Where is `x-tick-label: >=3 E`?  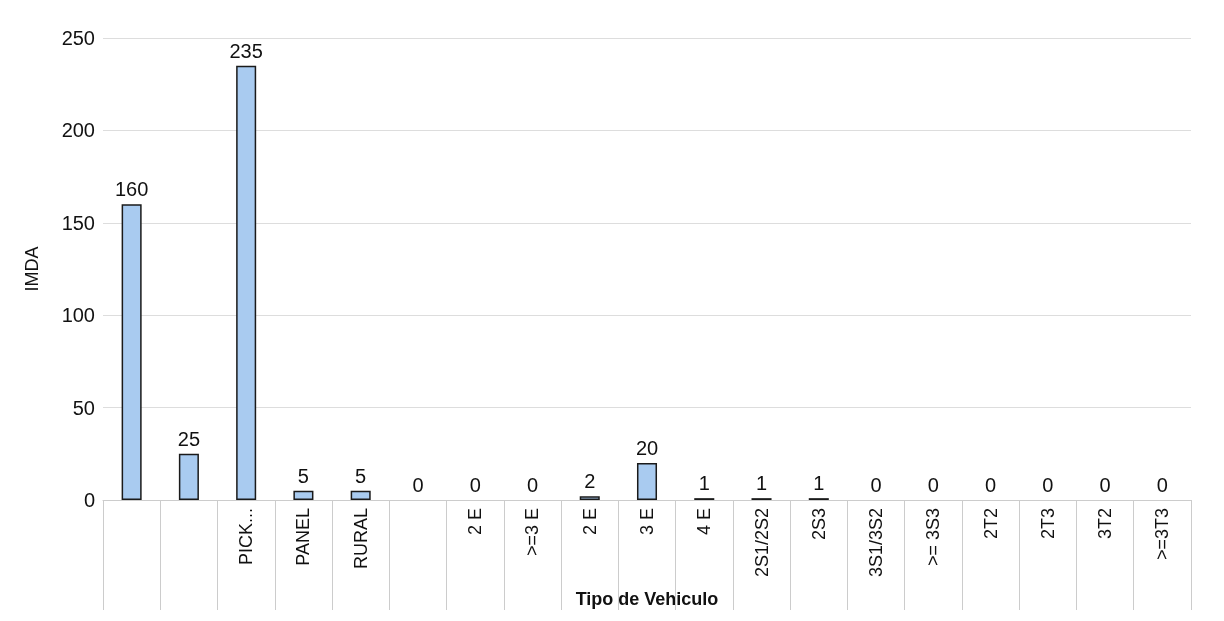
x-tick-label: >=3 E is located at coordinates (532, 532).